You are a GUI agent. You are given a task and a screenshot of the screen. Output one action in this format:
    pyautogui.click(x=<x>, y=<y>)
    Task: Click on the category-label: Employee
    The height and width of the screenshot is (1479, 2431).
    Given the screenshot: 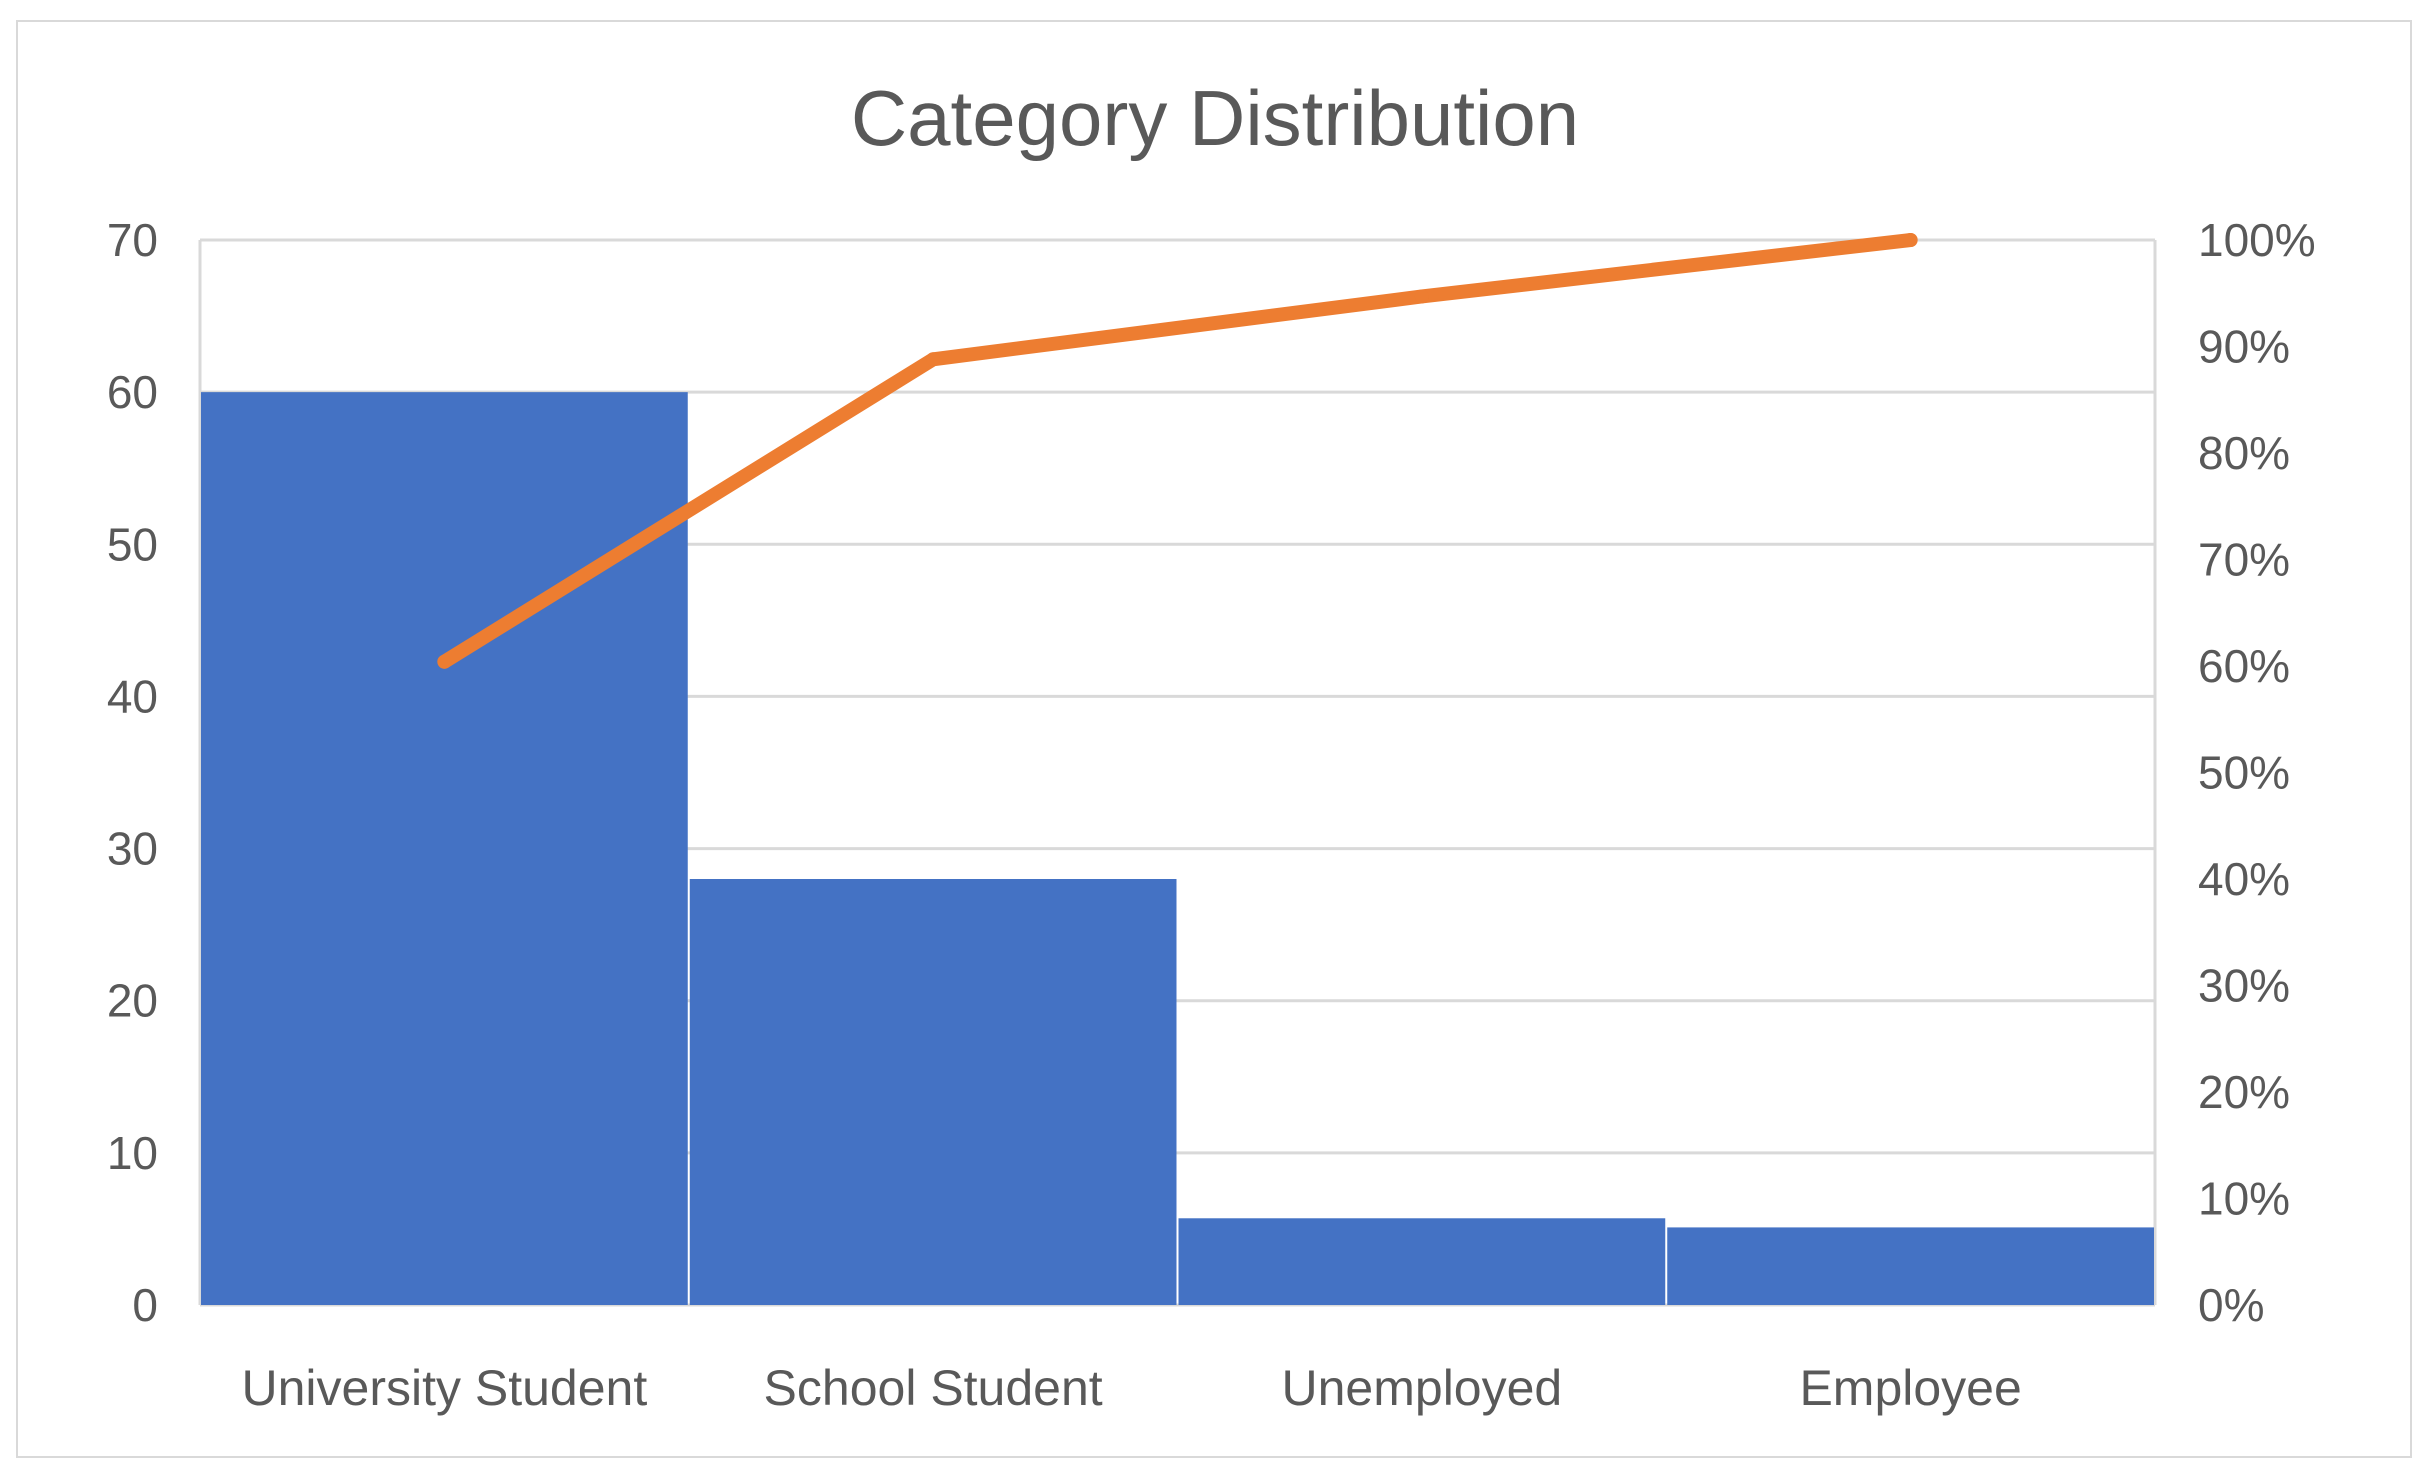 What is the action you would take?
    pyautogui.click(x=1910, y=1388)
    